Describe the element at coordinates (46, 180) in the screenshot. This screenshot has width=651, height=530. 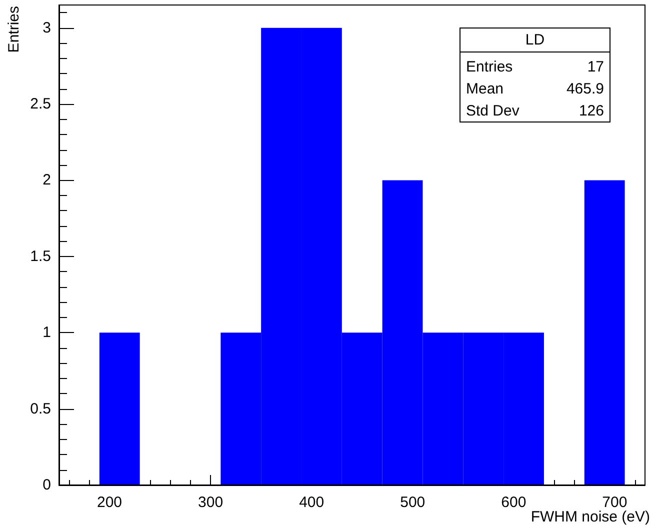
I see `y-tick-label: 2` at that location.